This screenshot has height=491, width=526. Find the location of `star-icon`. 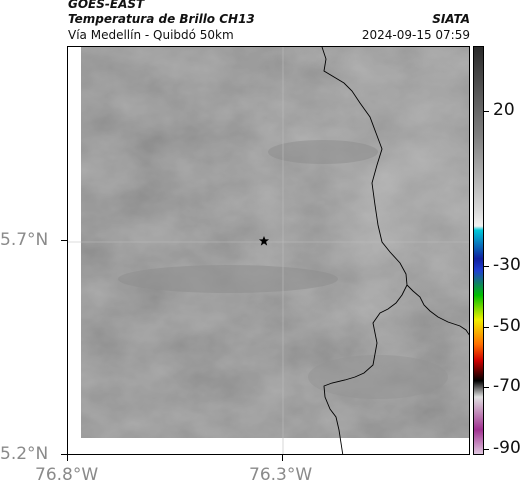

star-icon is located at coordinates (264, 241).